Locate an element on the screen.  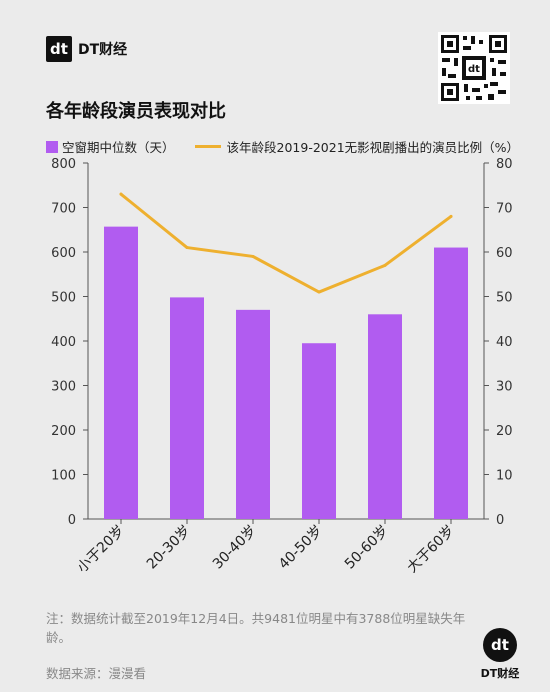
svg-text: dt is located at coordinates (474, 69).